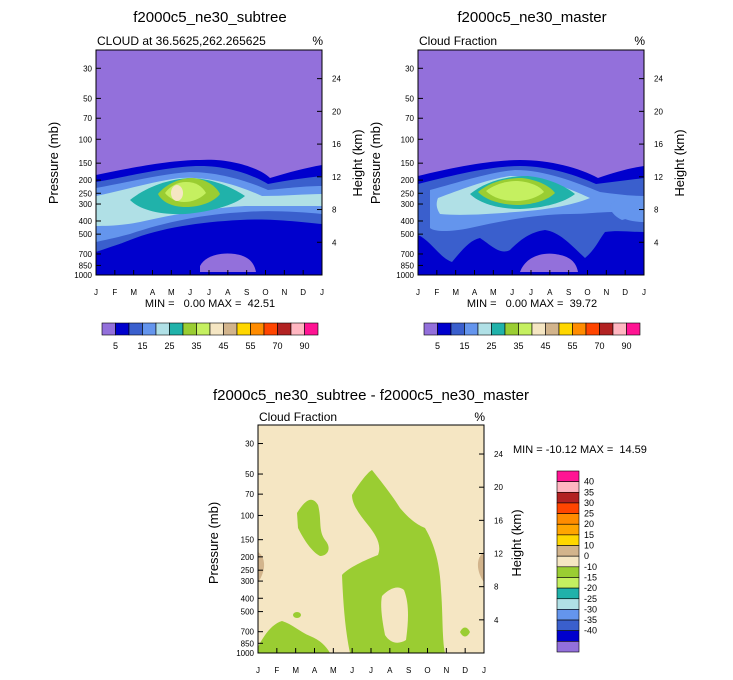  Describe the element at coordinates (496, 620) in the screenshot. I see `y2-tick-label: 4` at that location.